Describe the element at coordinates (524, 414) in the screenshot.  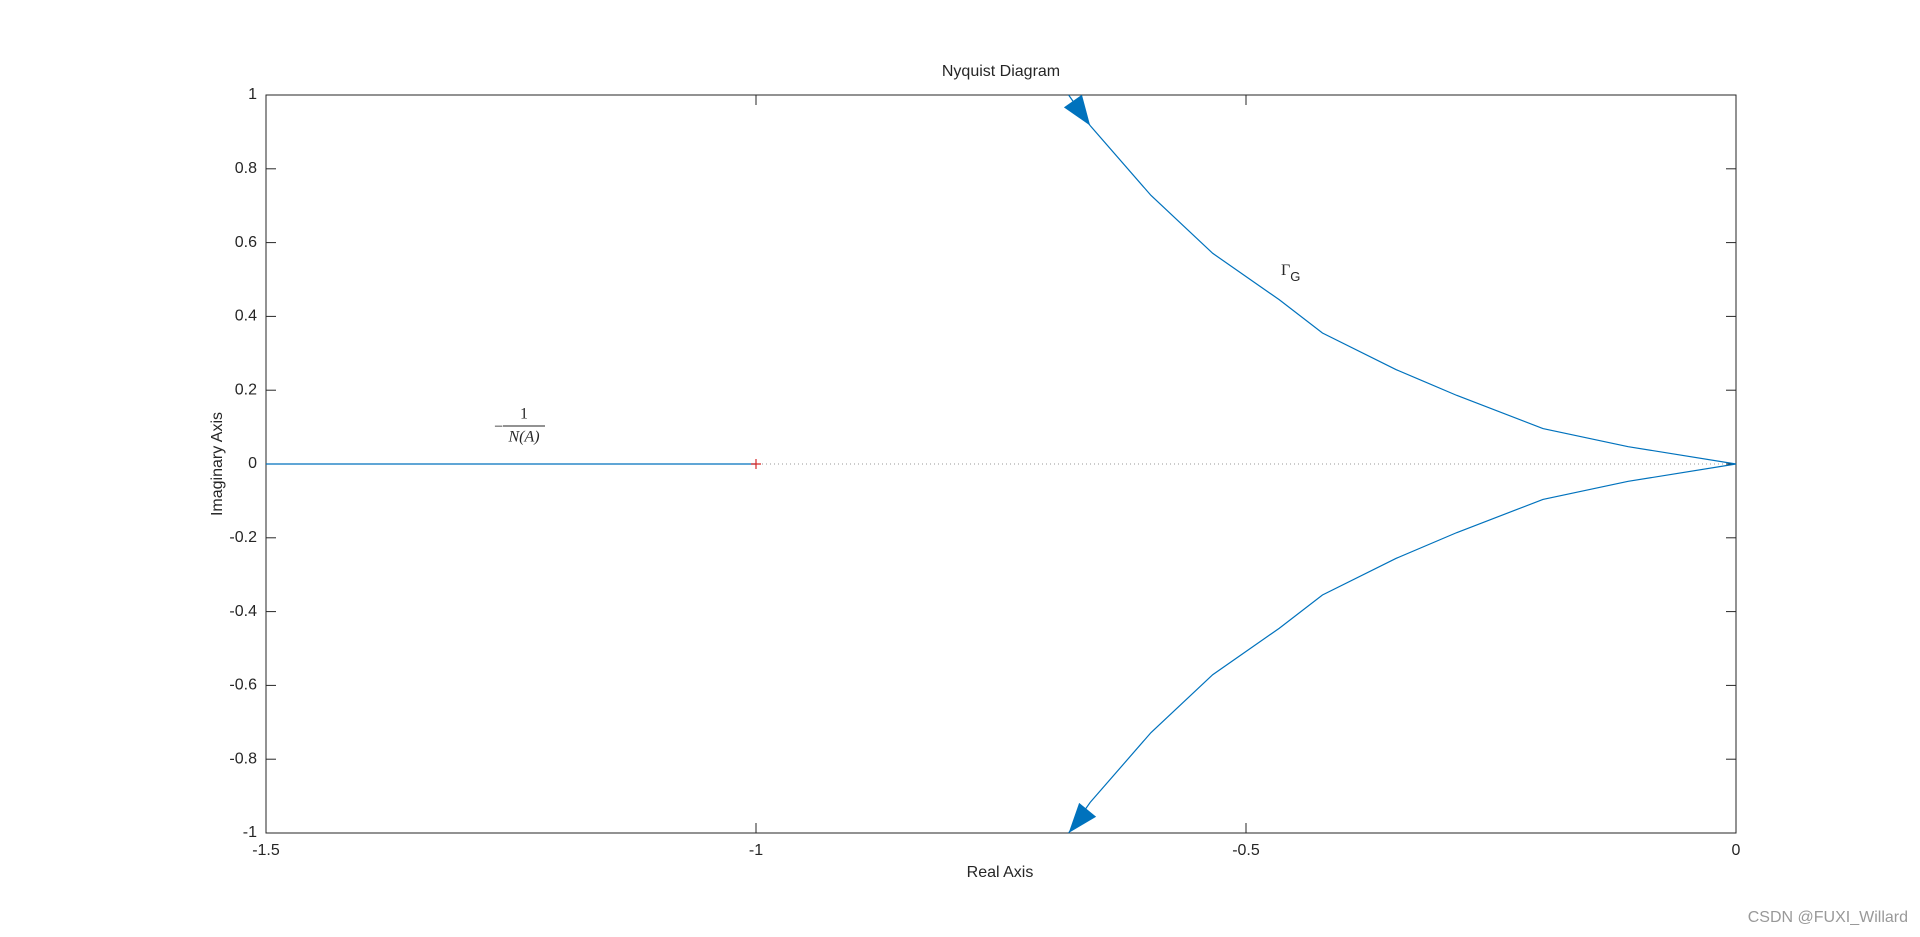
I see `annotation-numerator: 1` at that location.